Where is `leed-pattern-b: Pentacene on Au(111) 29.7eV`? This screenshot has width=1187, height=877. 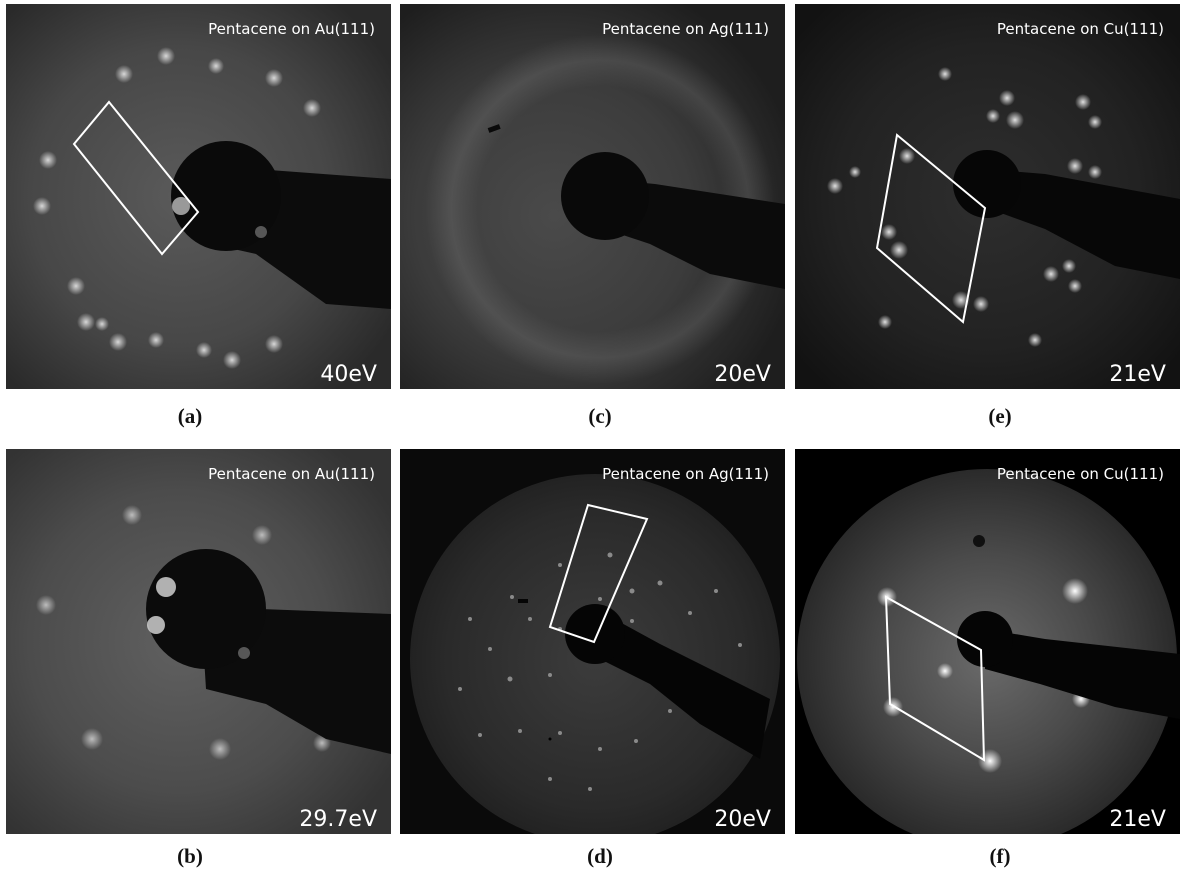 leed-pattern-b: Pentacene on Au(111) 29.7eV is located at coordinates (198, 641).